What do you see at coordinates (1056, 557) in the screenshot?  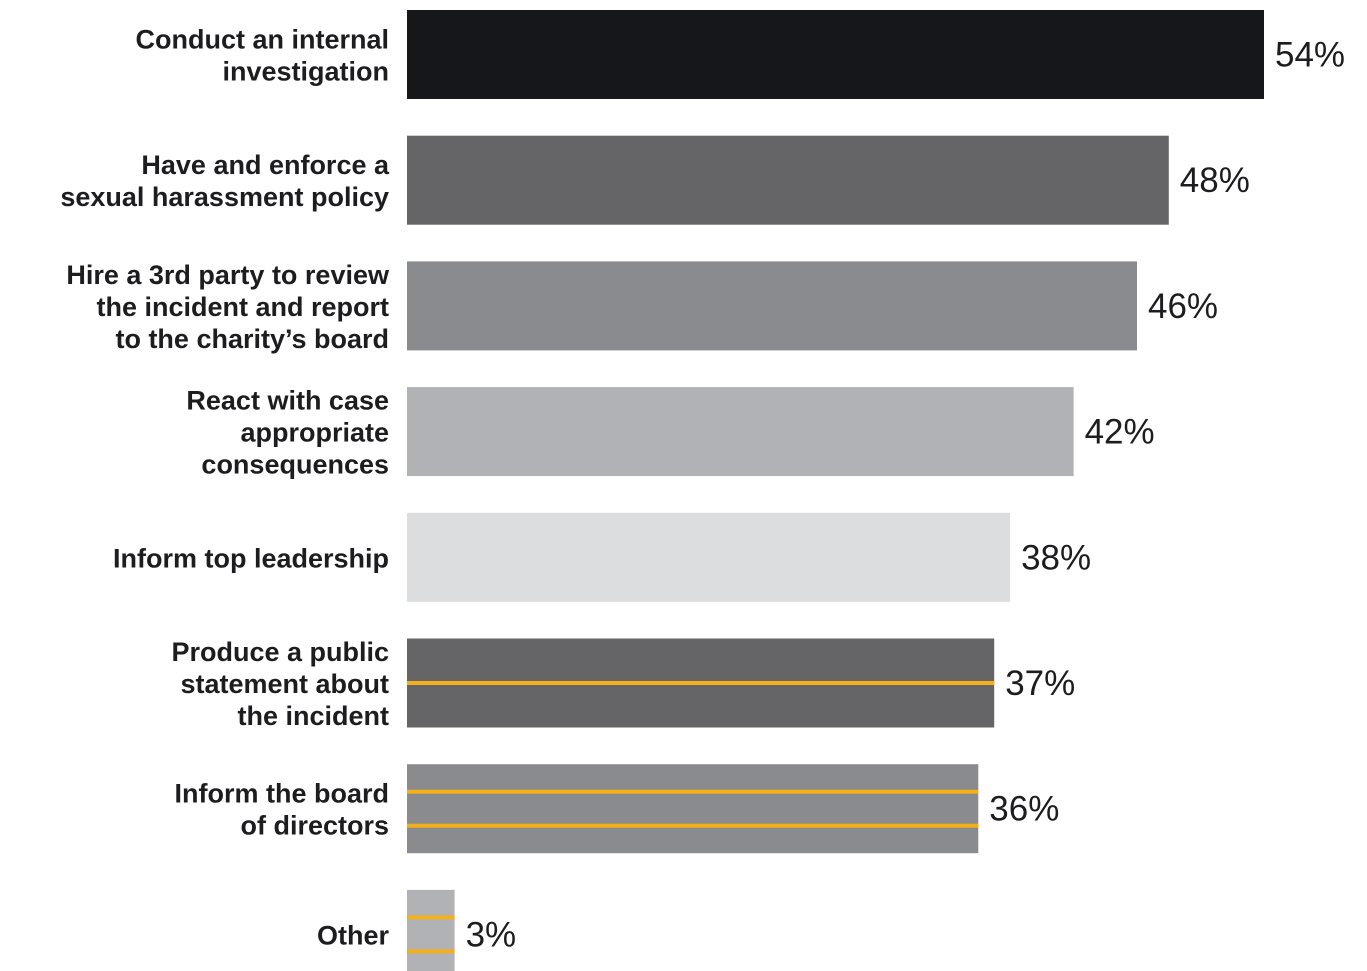 I see `value-label: 38%` at bounding box center [1056, 557].